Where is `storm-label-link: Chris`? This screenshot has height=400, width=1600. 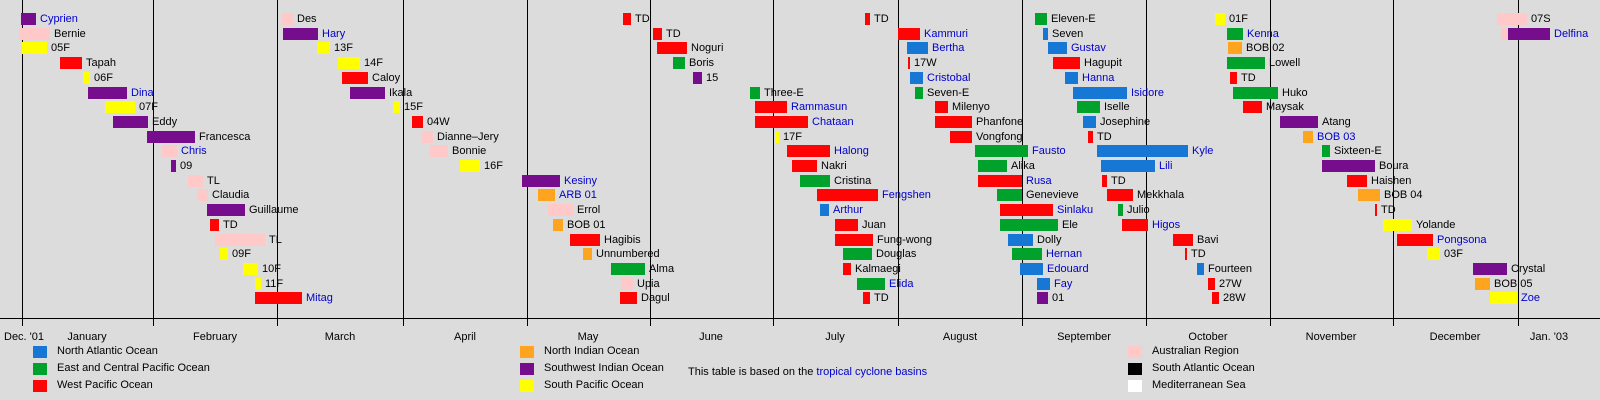 storm-label-link: Chris is located at coordinates (194, 151).